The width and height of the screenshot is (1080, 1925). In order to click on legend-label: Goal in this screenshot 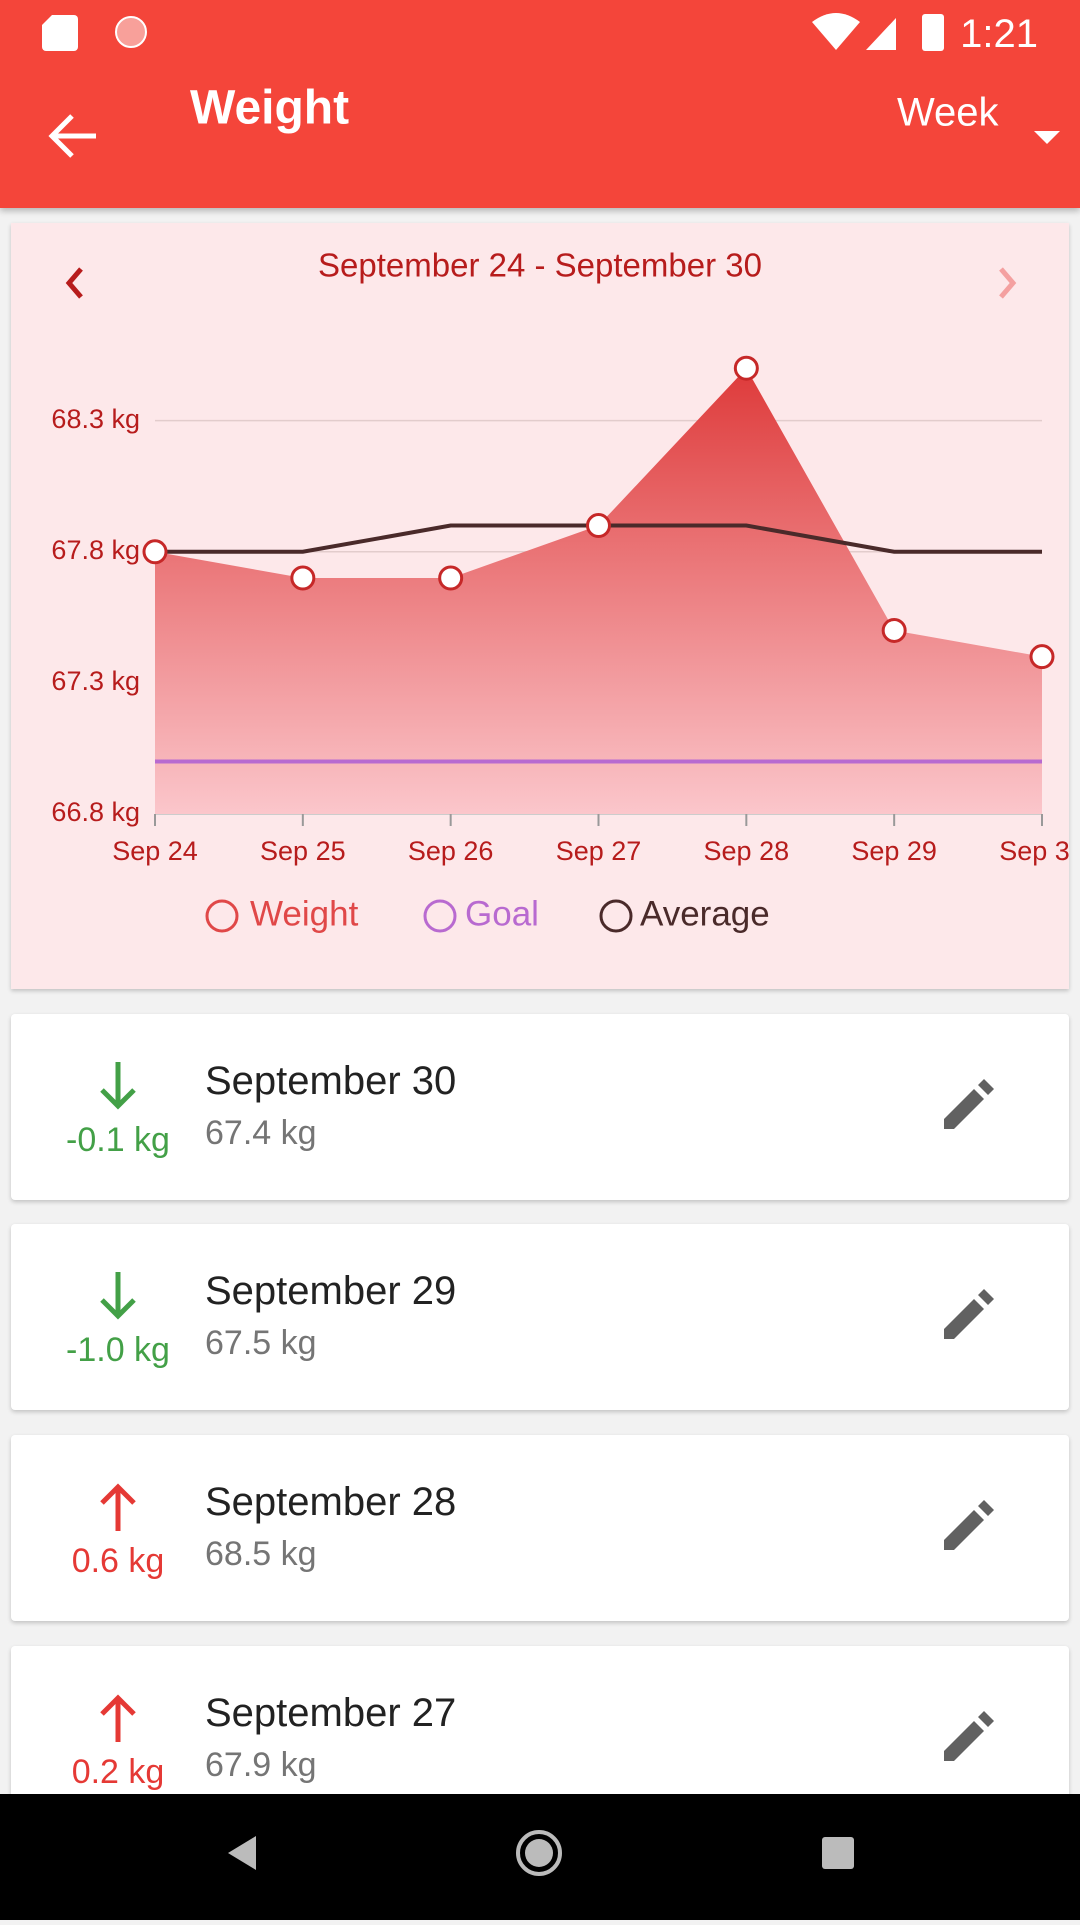, I will do `click(502, 913)`.